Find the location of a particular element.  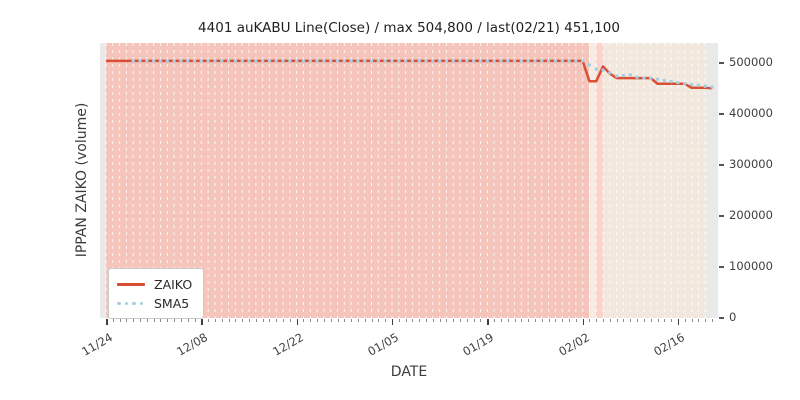

sma5-dots is located at coordinates (422, 74).